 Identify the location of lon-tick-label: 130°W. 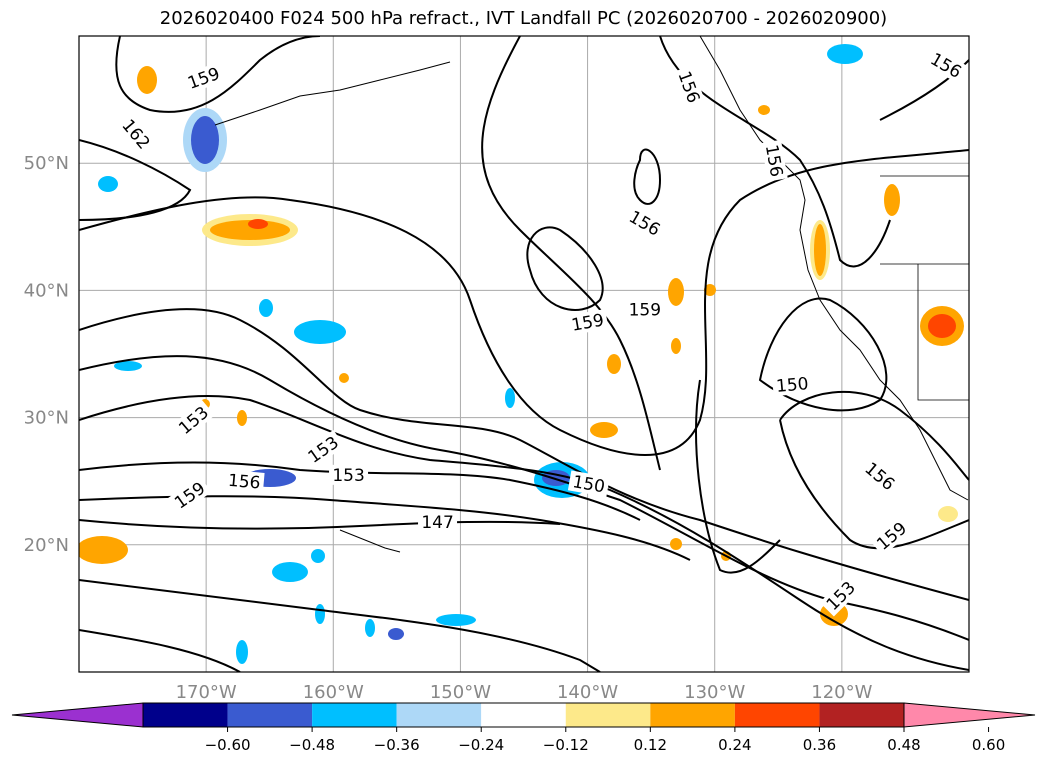
(714, 692).